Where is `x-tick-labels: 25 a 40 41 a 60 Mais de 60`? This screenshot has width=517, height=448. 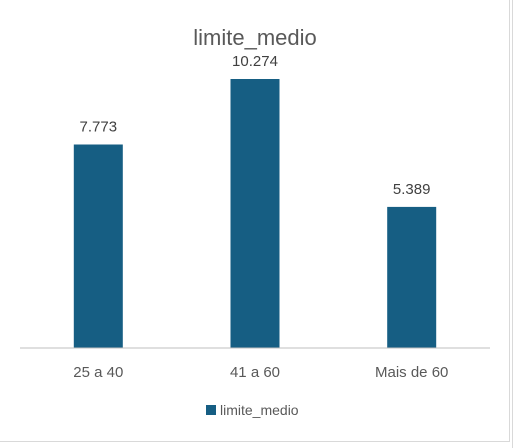 x-tick-labels: 25 a 40 41 a 60 Mais de 60 is located at coordinates (260, 372).